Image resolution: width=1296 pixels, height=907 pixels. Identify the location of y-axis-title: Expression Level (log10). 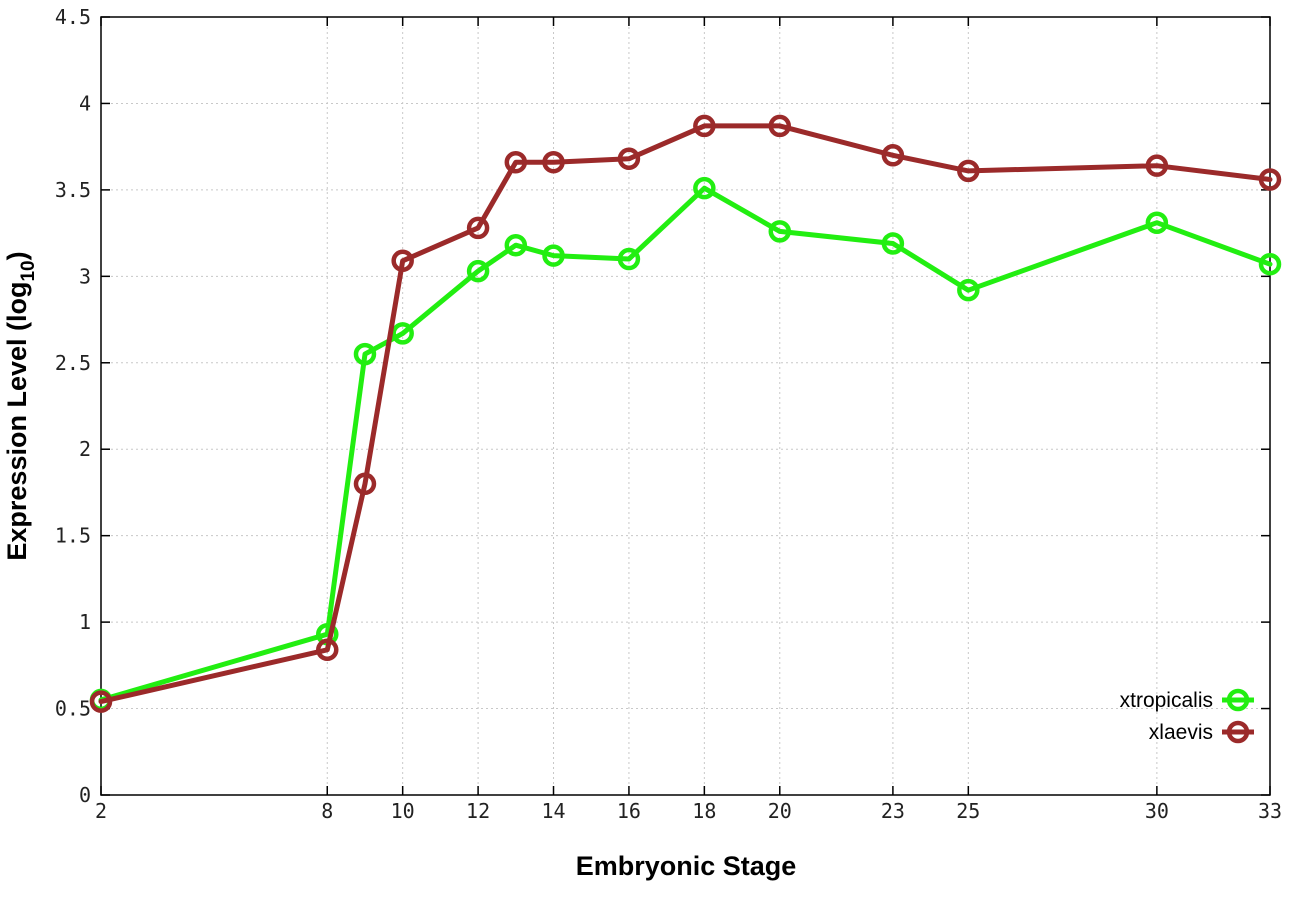
(20, 405).